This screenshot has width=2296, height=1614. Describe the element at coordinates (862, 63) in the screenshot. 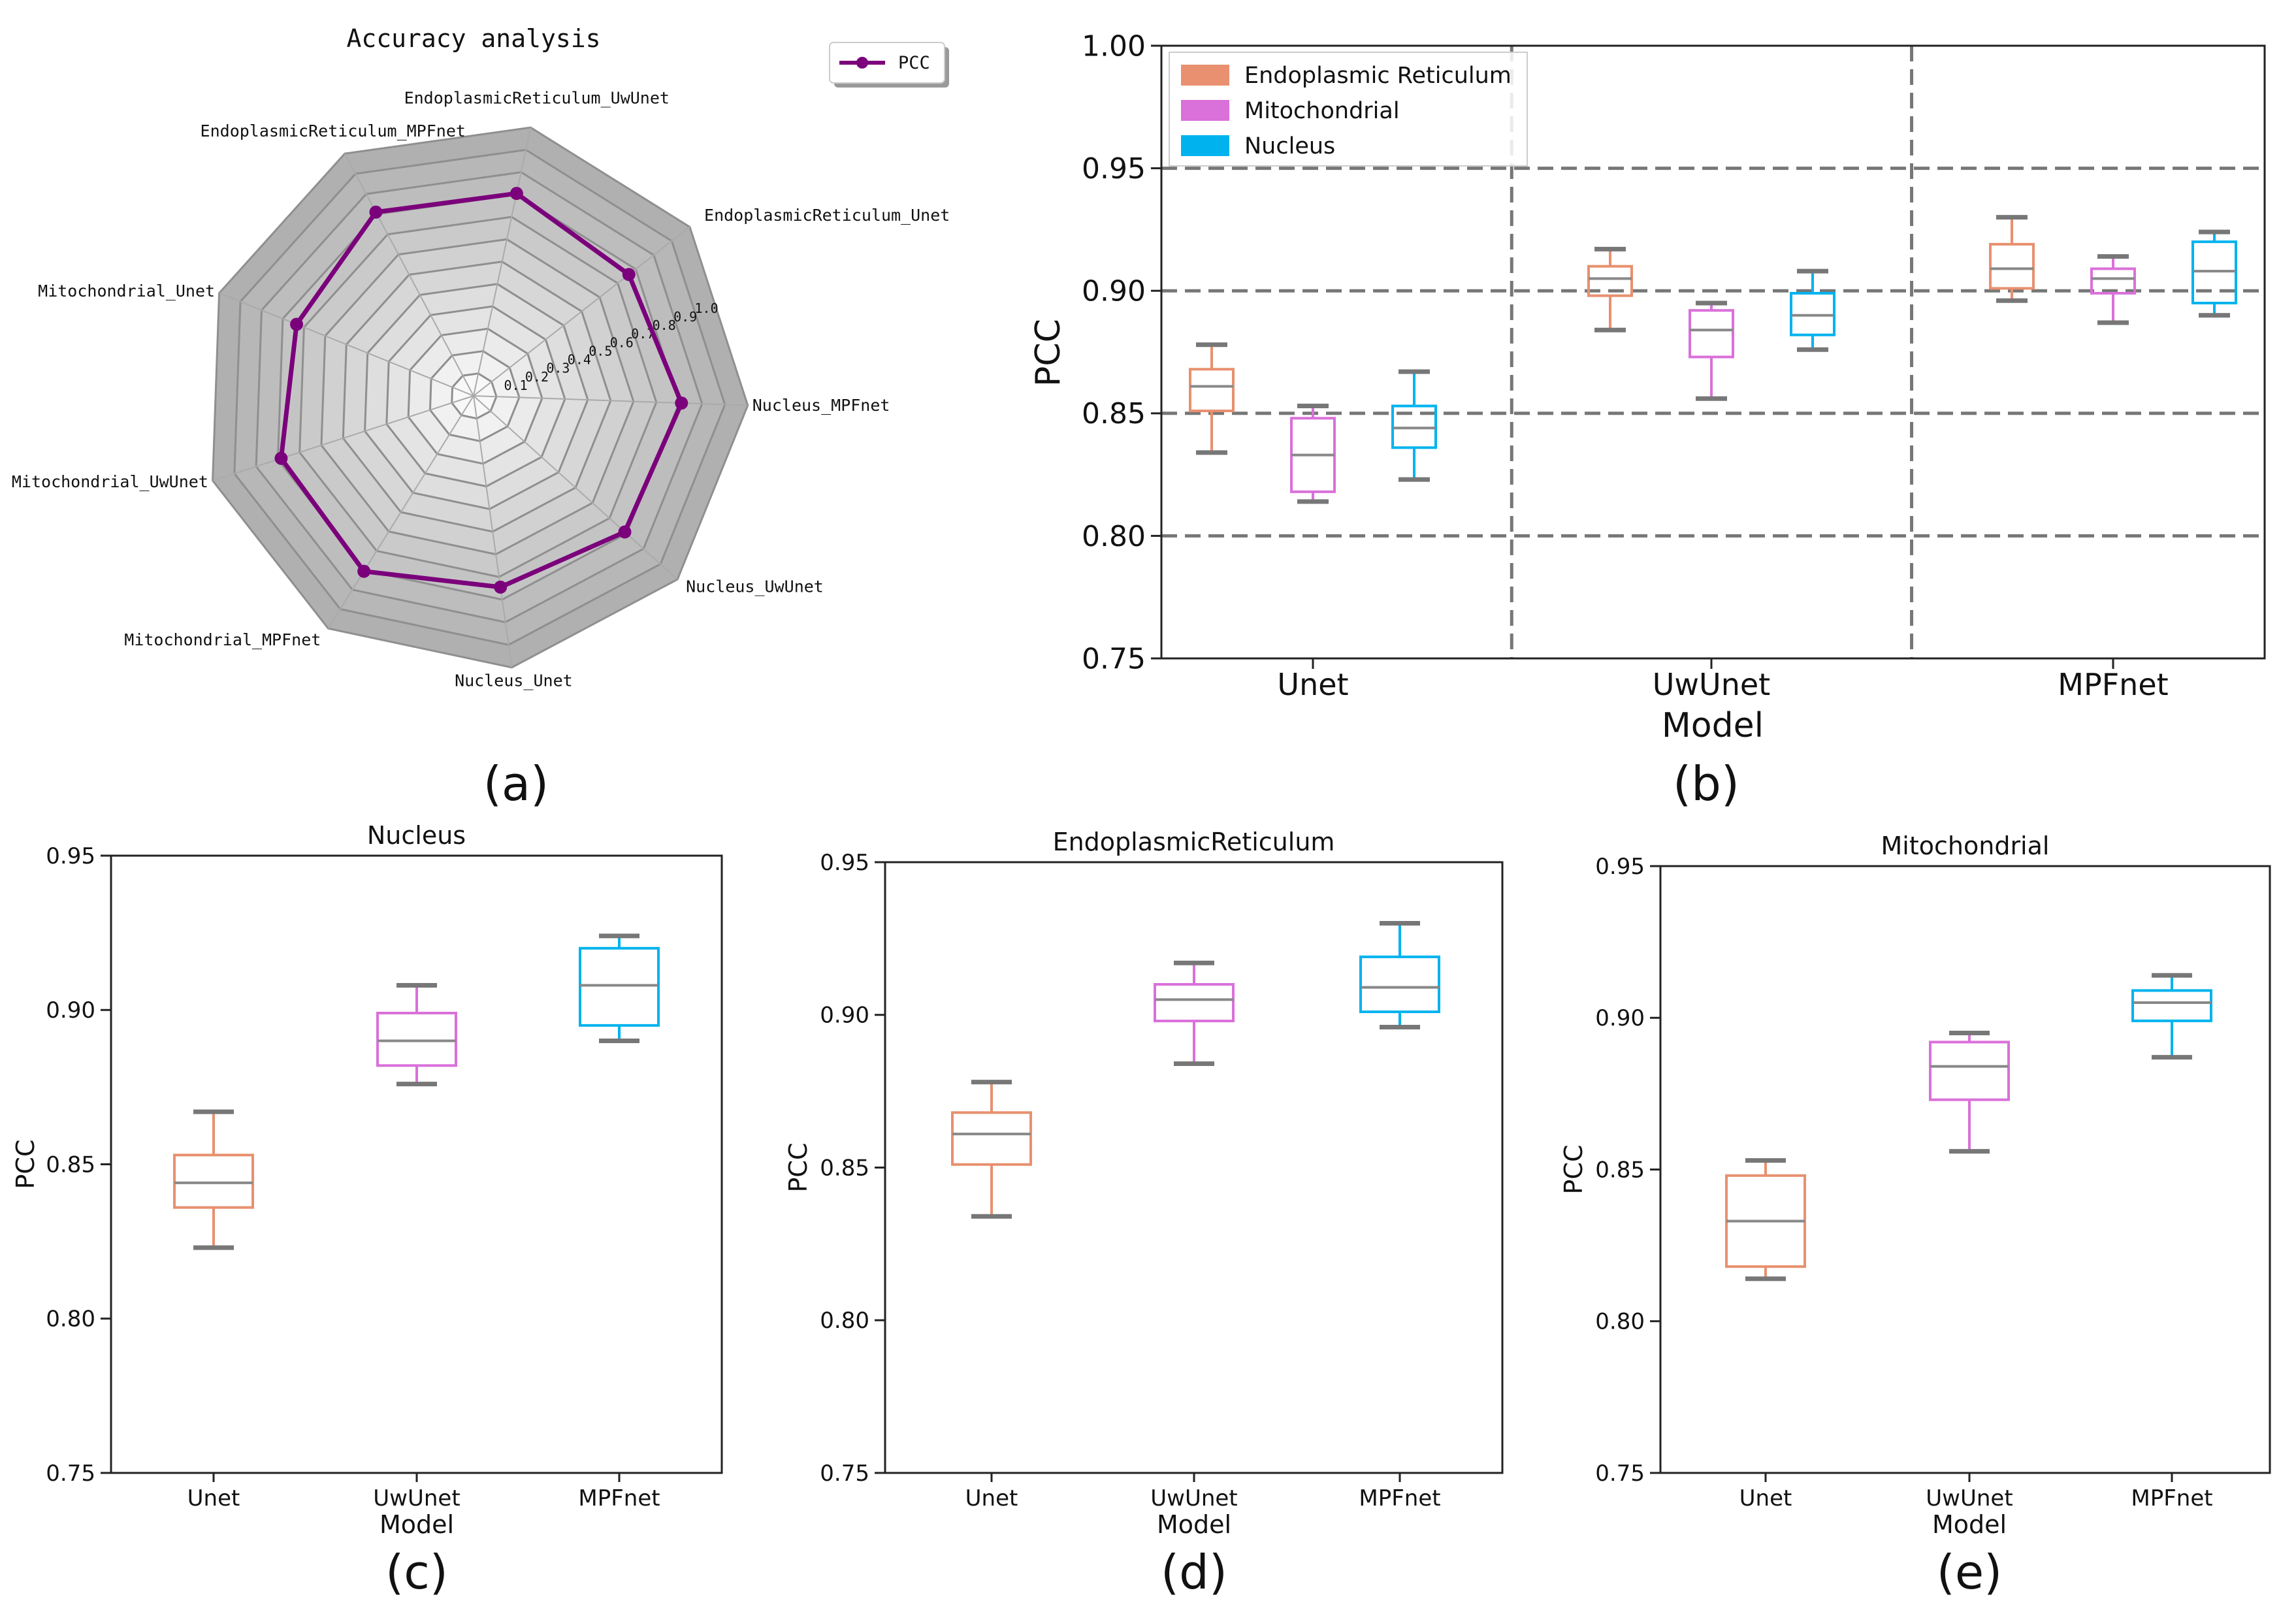

I see `legend-marker` at that location.